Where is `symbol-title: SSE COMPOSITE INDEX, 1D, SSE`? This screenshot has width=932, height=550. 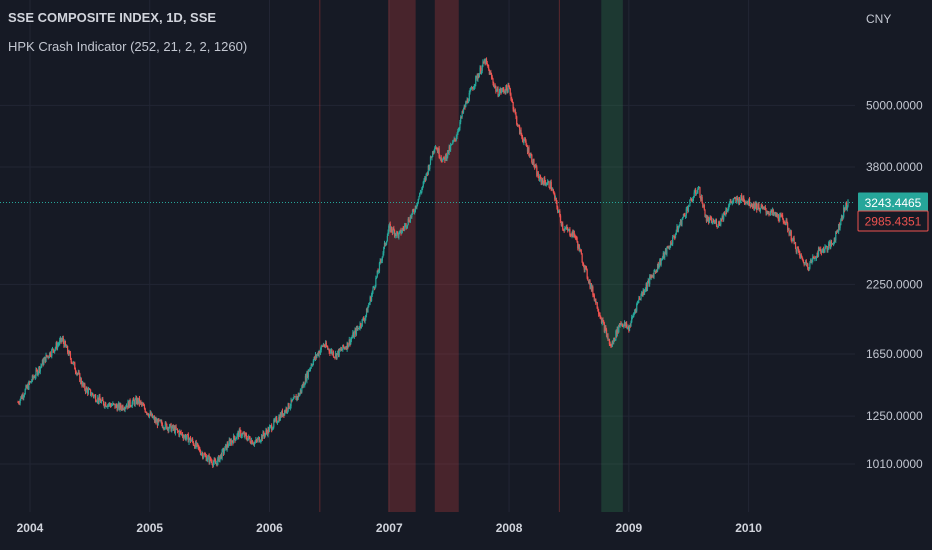
symbol-title: SSE COMPOSITE INDEX, 1D, SSE is located at coordinates (112, 17).